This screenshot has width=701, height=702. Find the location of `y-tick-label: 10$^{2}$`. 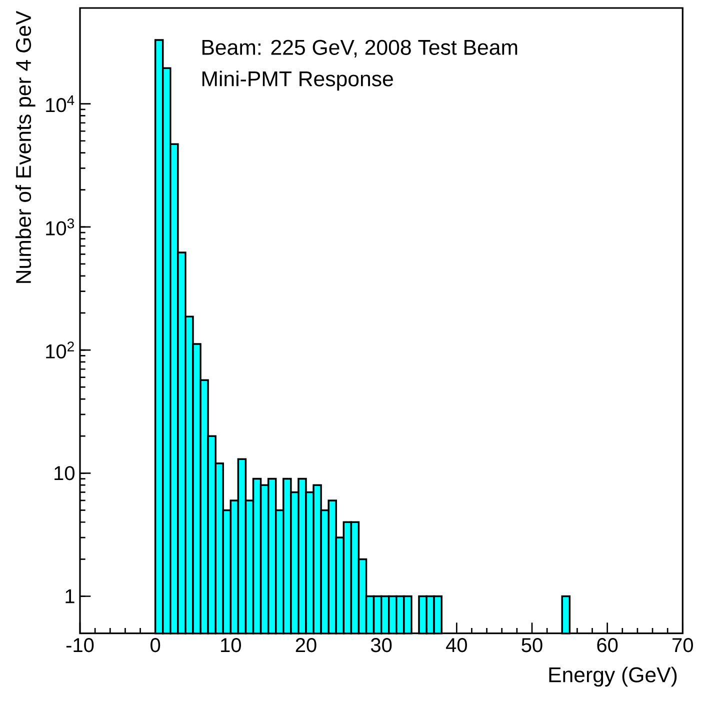

y-tick-label: 10$^{2}$ is located at coordinates (60, 350).